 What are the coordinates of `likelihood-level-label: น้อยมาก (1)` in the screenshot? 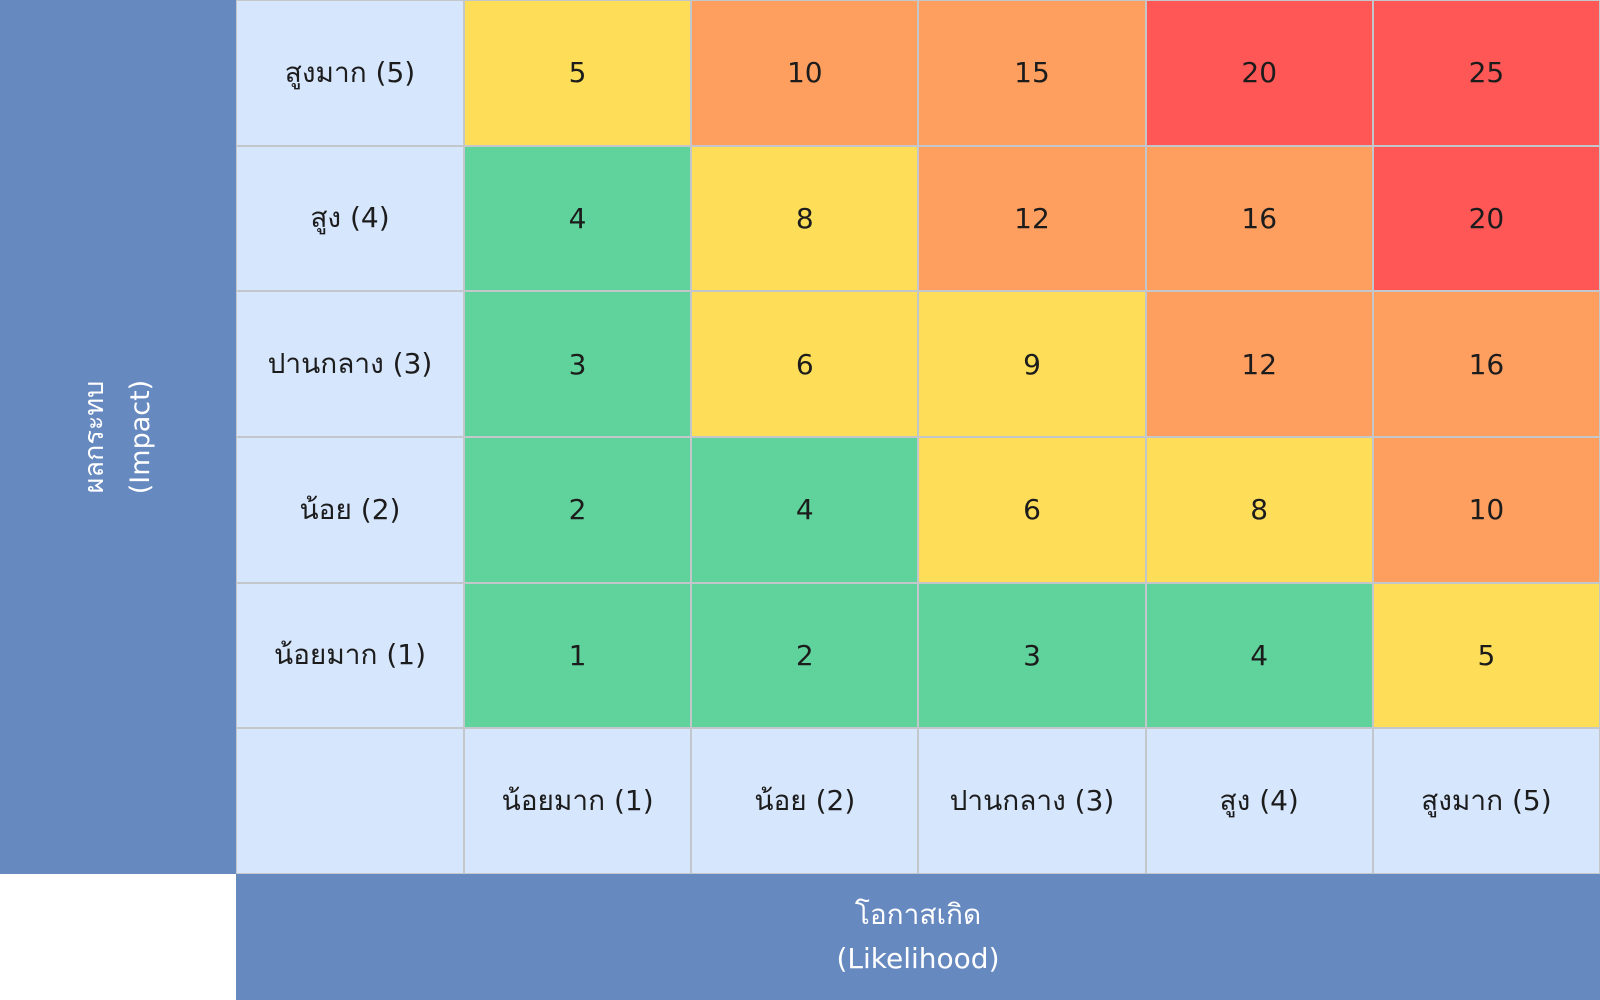 It's located at (578, 801).